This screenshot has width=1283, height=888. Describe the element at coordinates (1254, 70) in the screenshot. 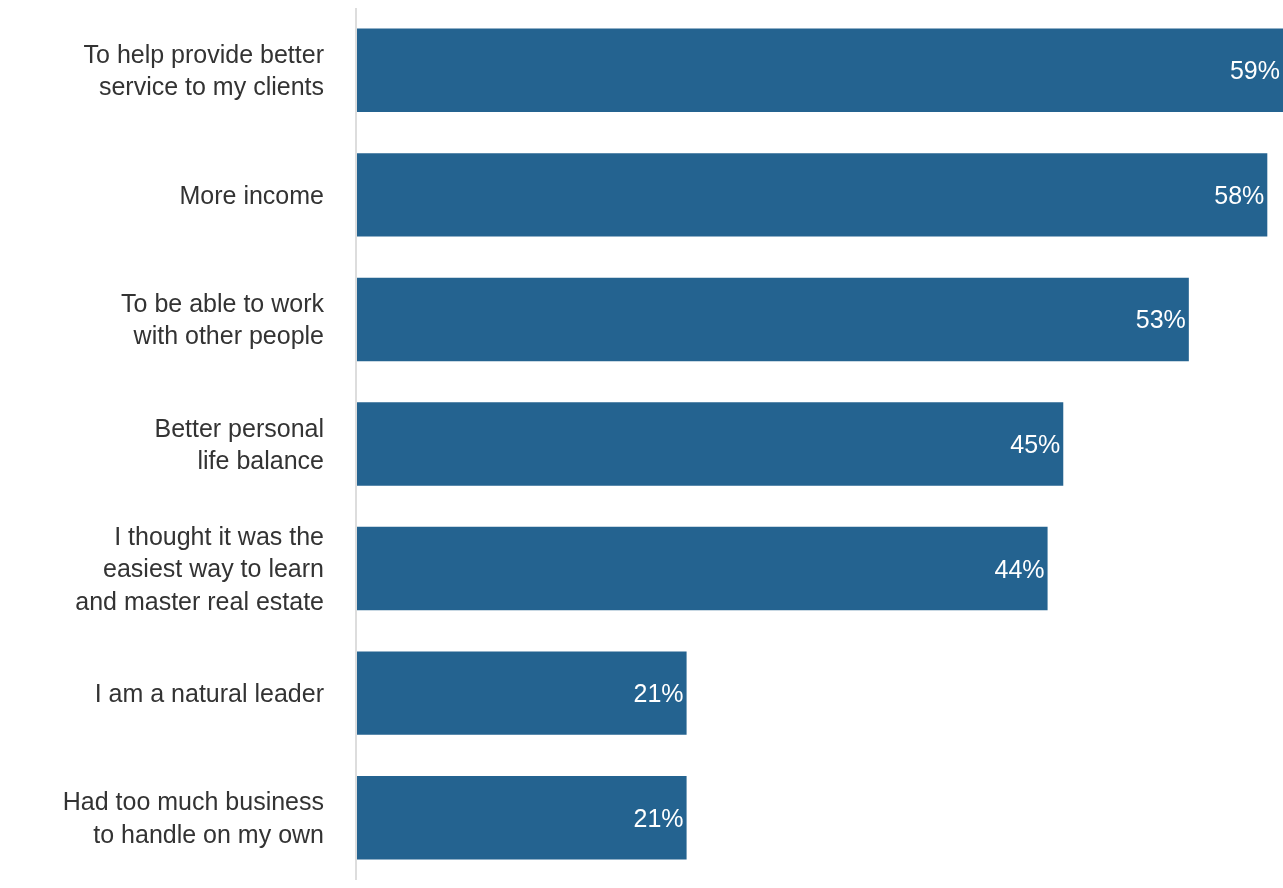

I see `data-label: 59%` at that location.